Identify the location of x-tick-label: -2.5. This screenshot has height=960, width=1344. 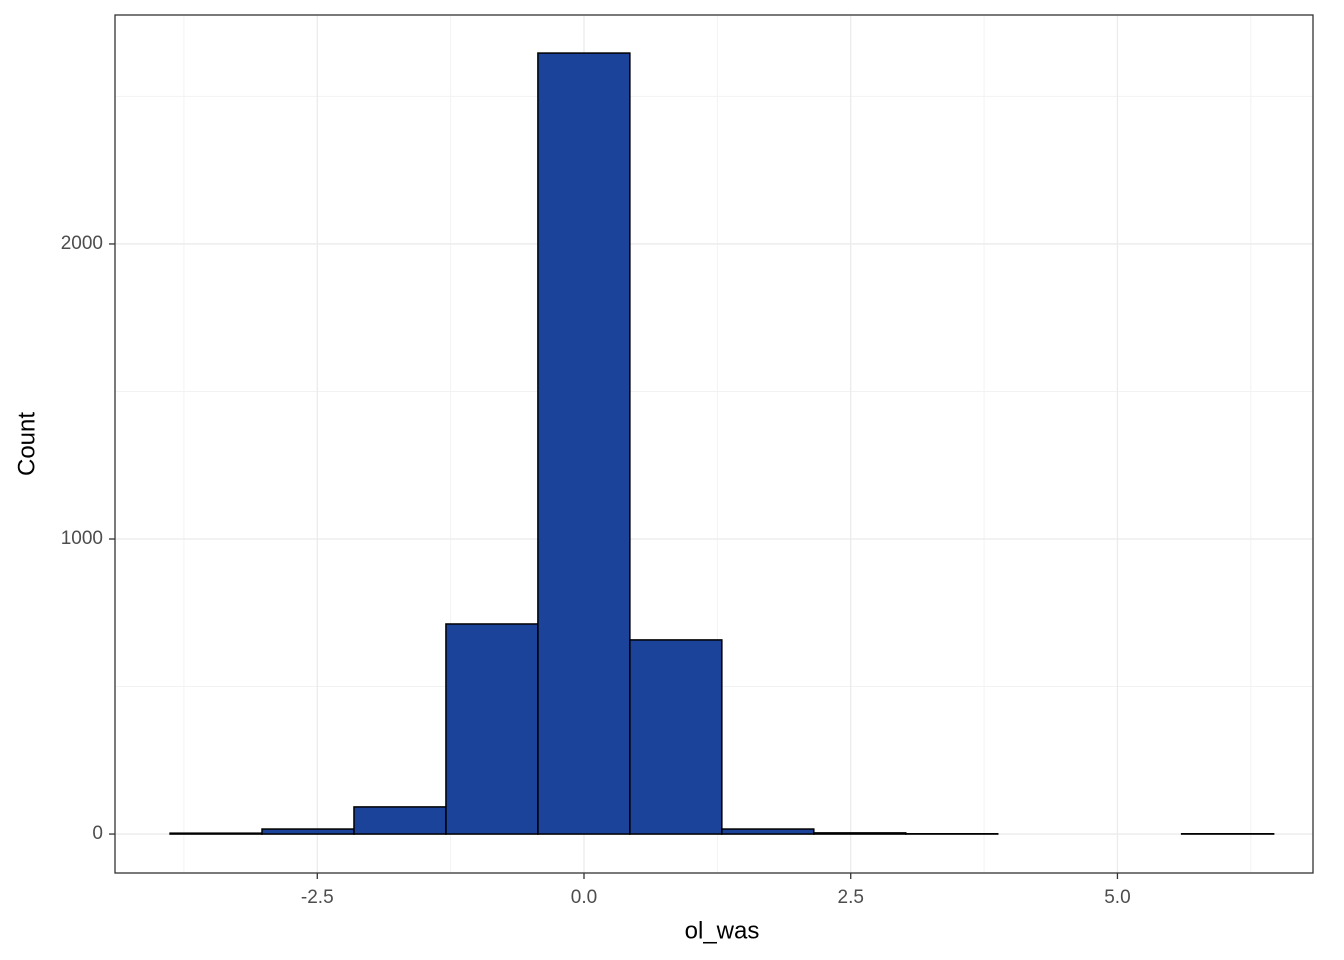
(317, 897).